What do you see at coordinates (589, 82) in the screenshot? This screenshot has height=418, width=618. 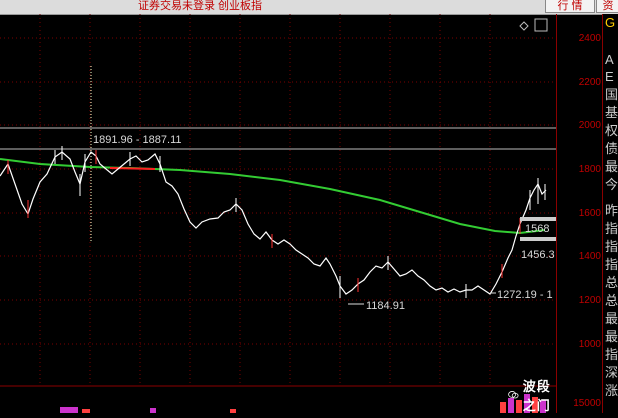 I see `axis-label-2200: 2200` at bounding box center [589, 82].